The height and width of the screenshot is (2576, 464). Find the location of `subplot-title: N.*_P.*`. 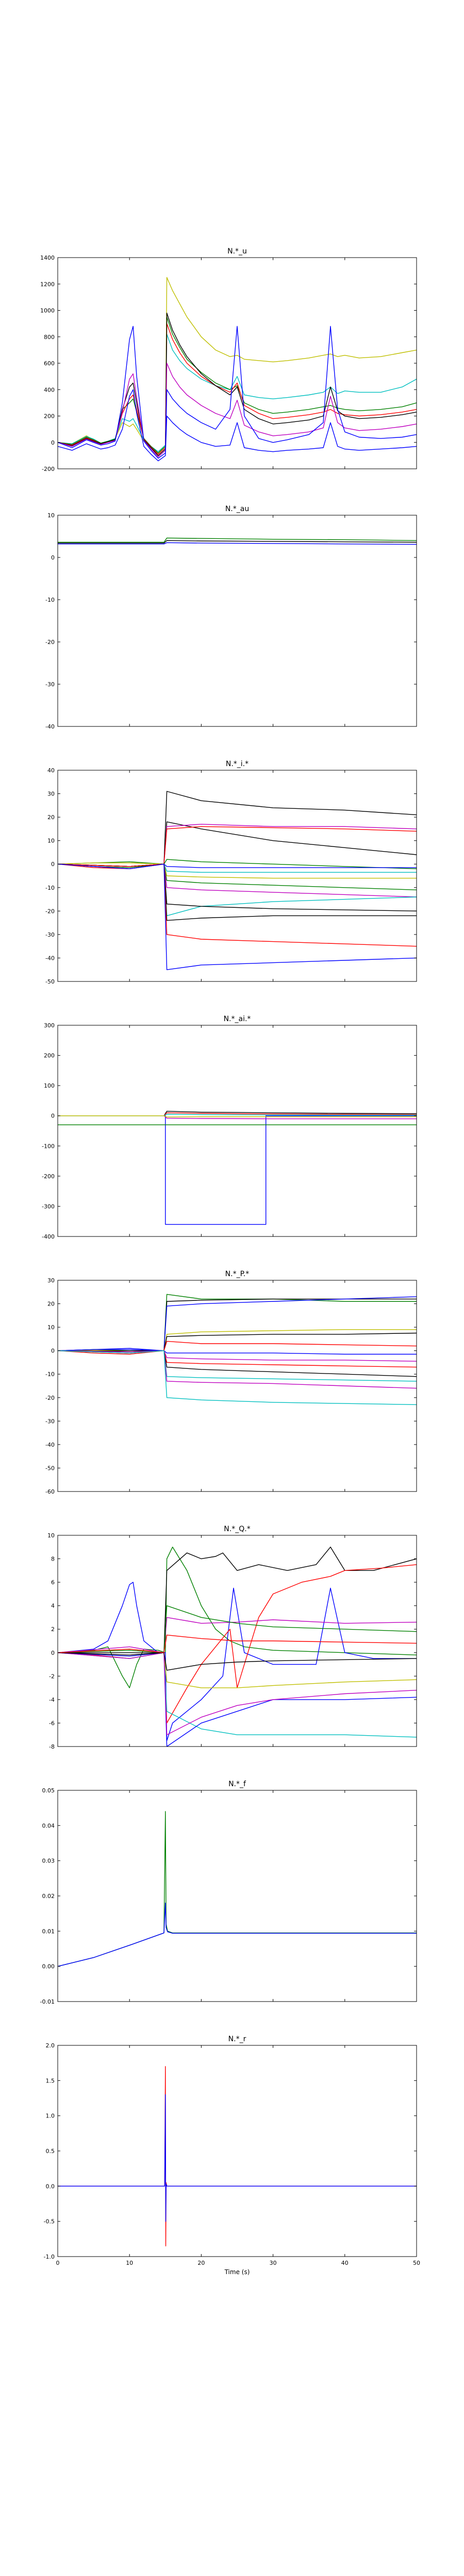

subplot-title: N.*_P.* is located at coordinates (237, 1274).